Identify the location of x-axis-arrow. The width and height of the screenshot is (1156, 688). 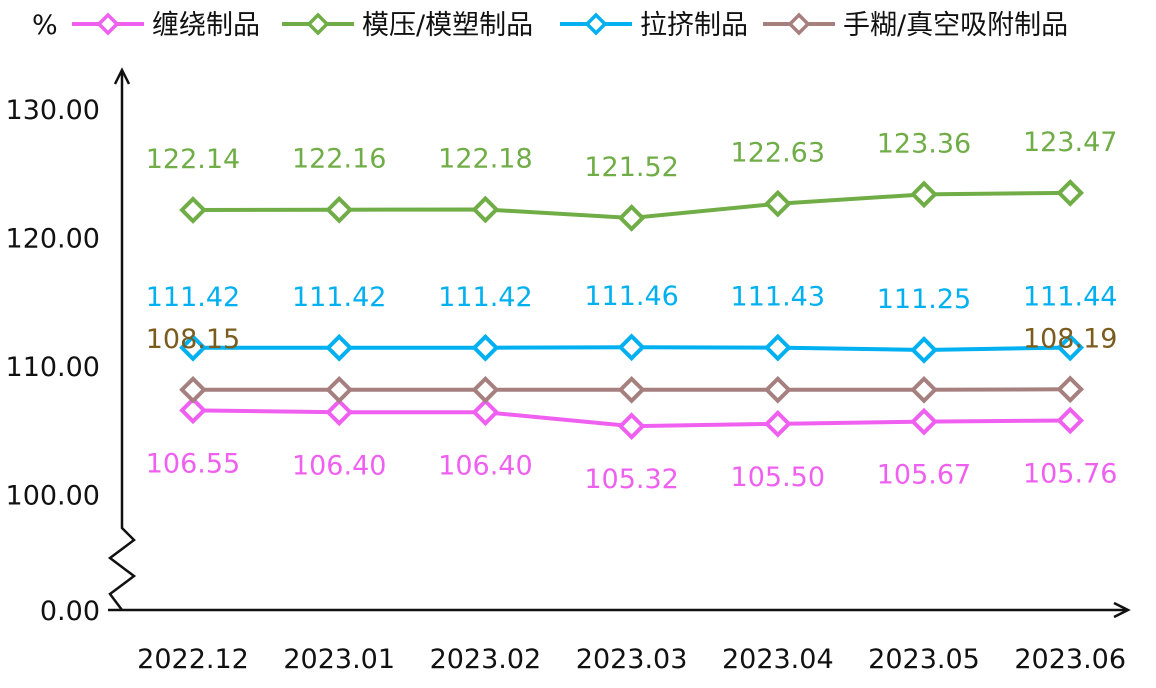
(1122, 610).